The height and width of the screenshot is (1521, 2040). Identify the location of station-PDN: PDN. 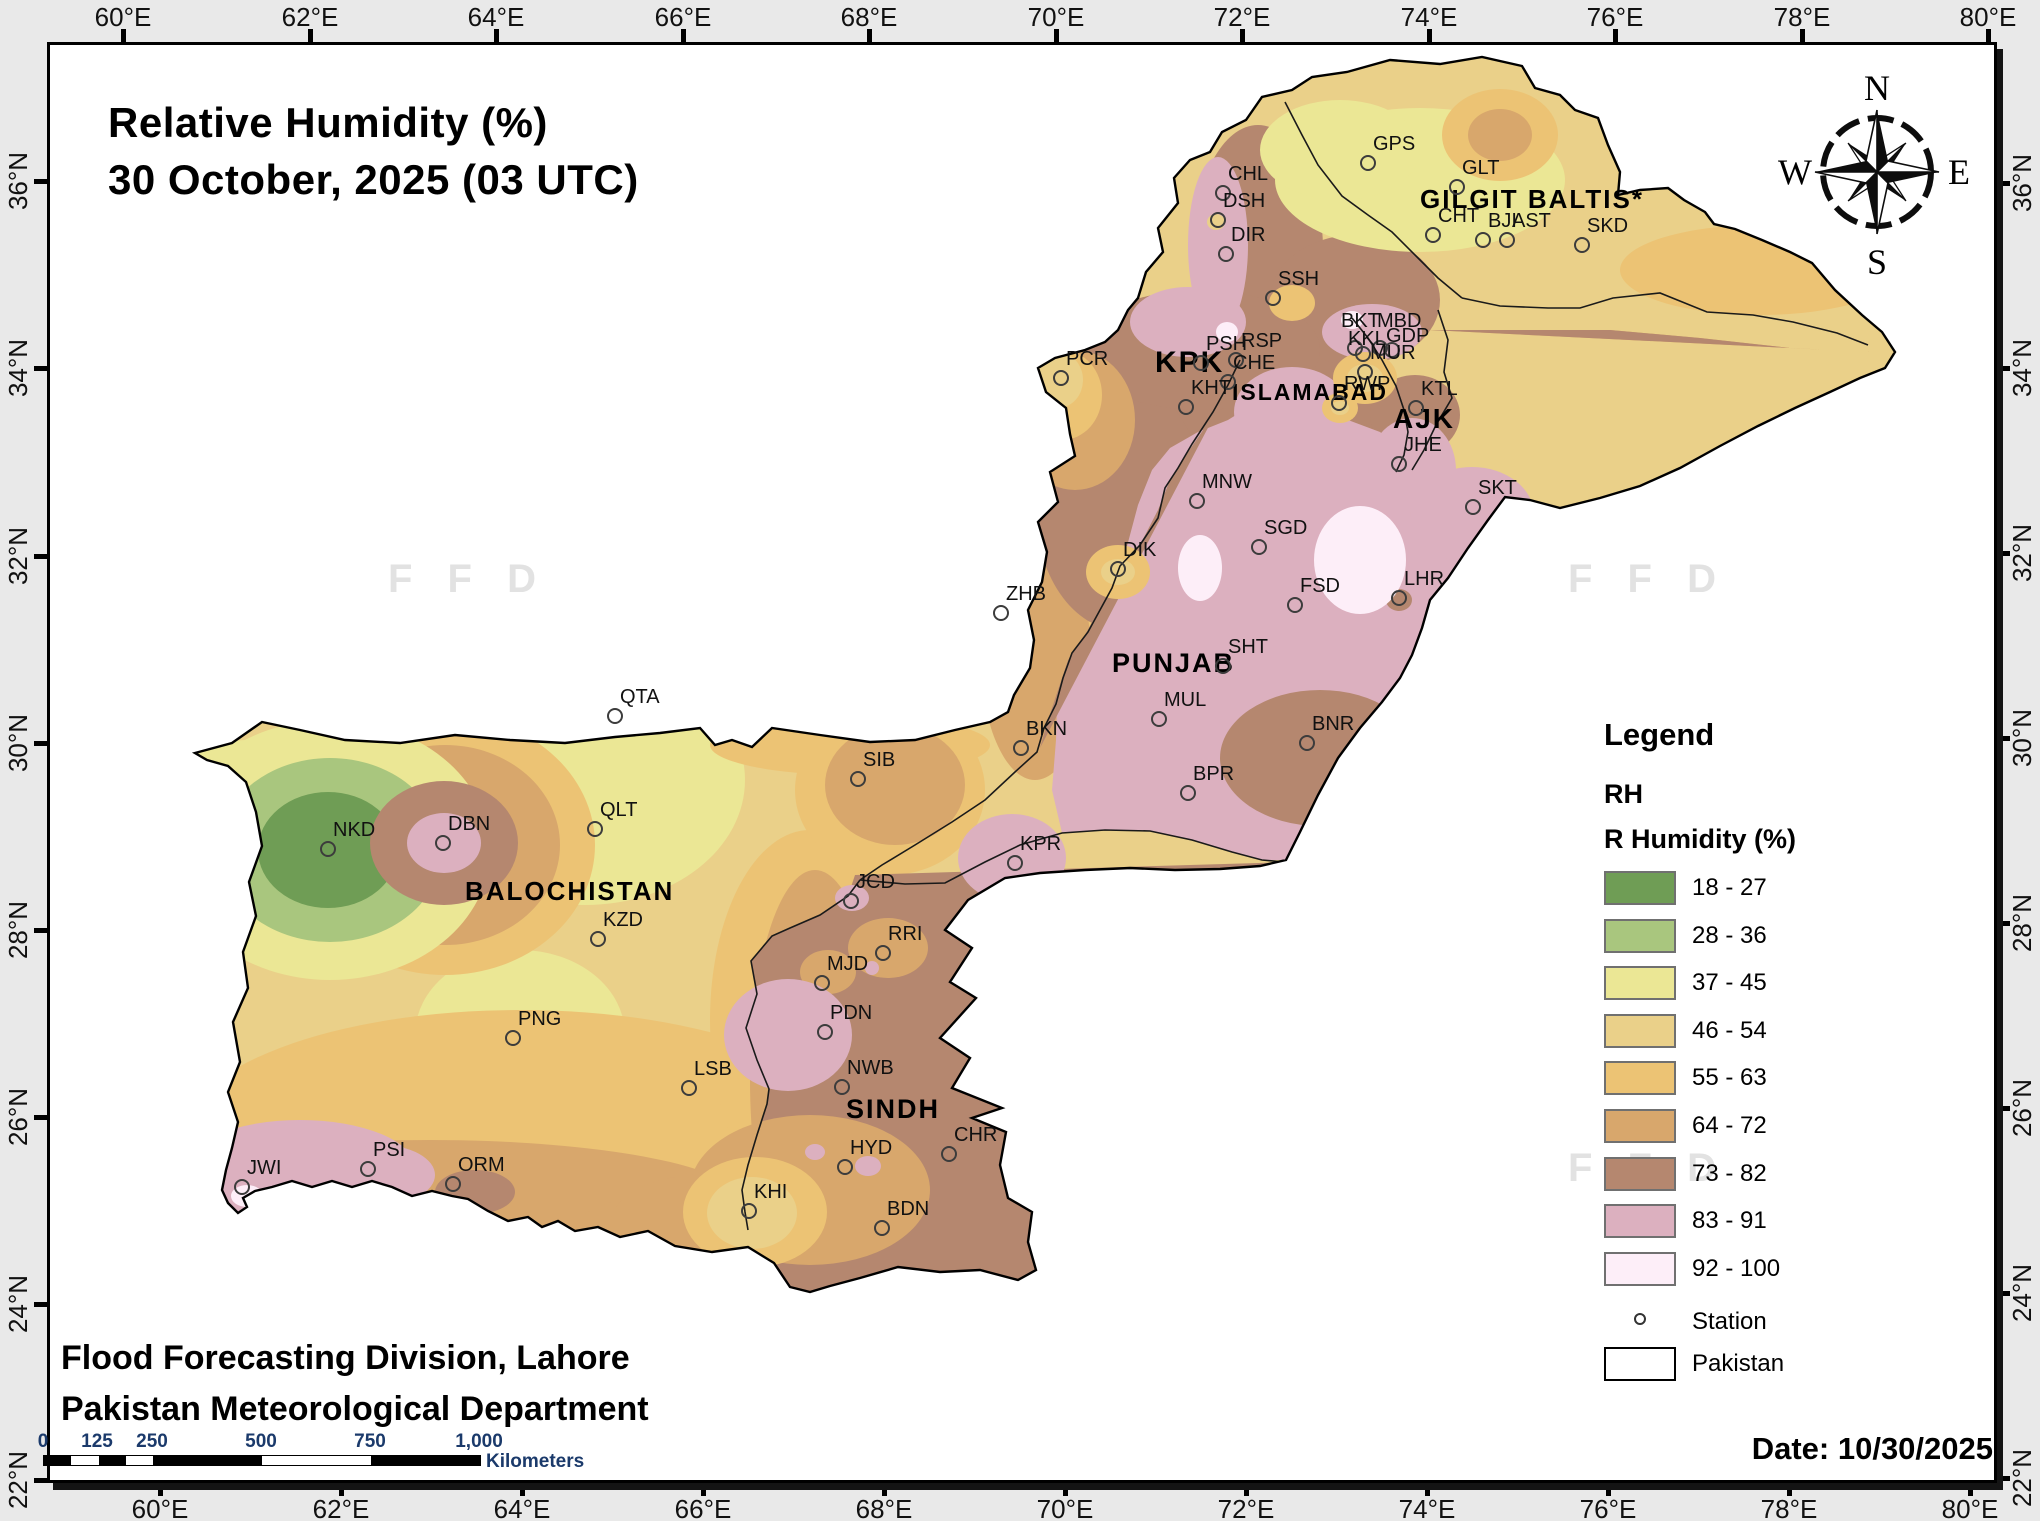
(844, 1021).